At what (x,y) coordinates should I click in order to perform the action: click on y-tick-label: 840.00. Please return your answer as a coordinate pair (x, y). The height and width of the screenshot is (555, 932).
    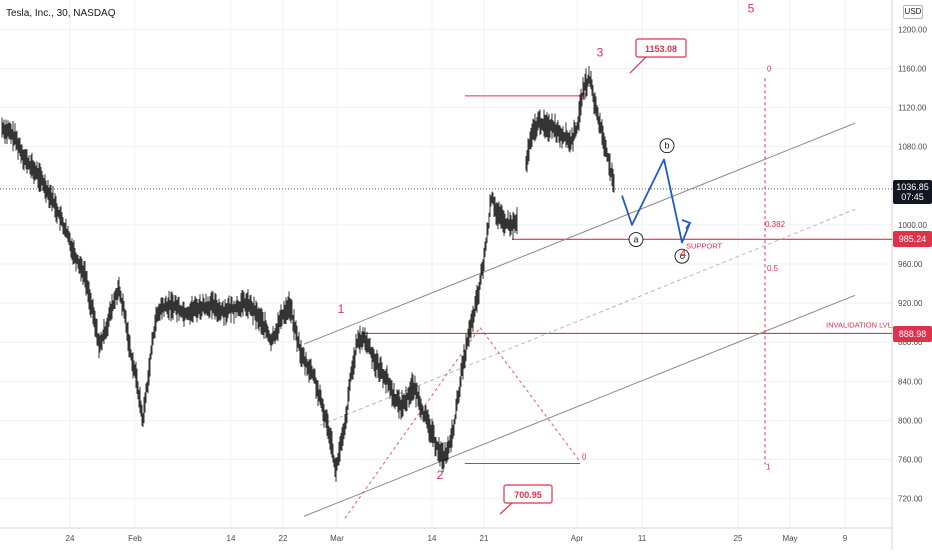
    Looking at the image, I should click on (910, 381).